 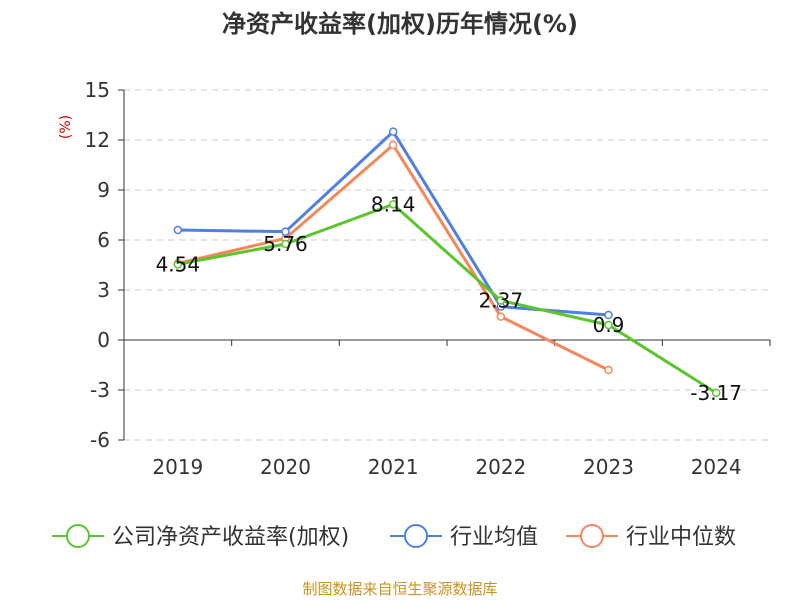 I want to click on y-tick-label: 3, so click(x=103, y=290).